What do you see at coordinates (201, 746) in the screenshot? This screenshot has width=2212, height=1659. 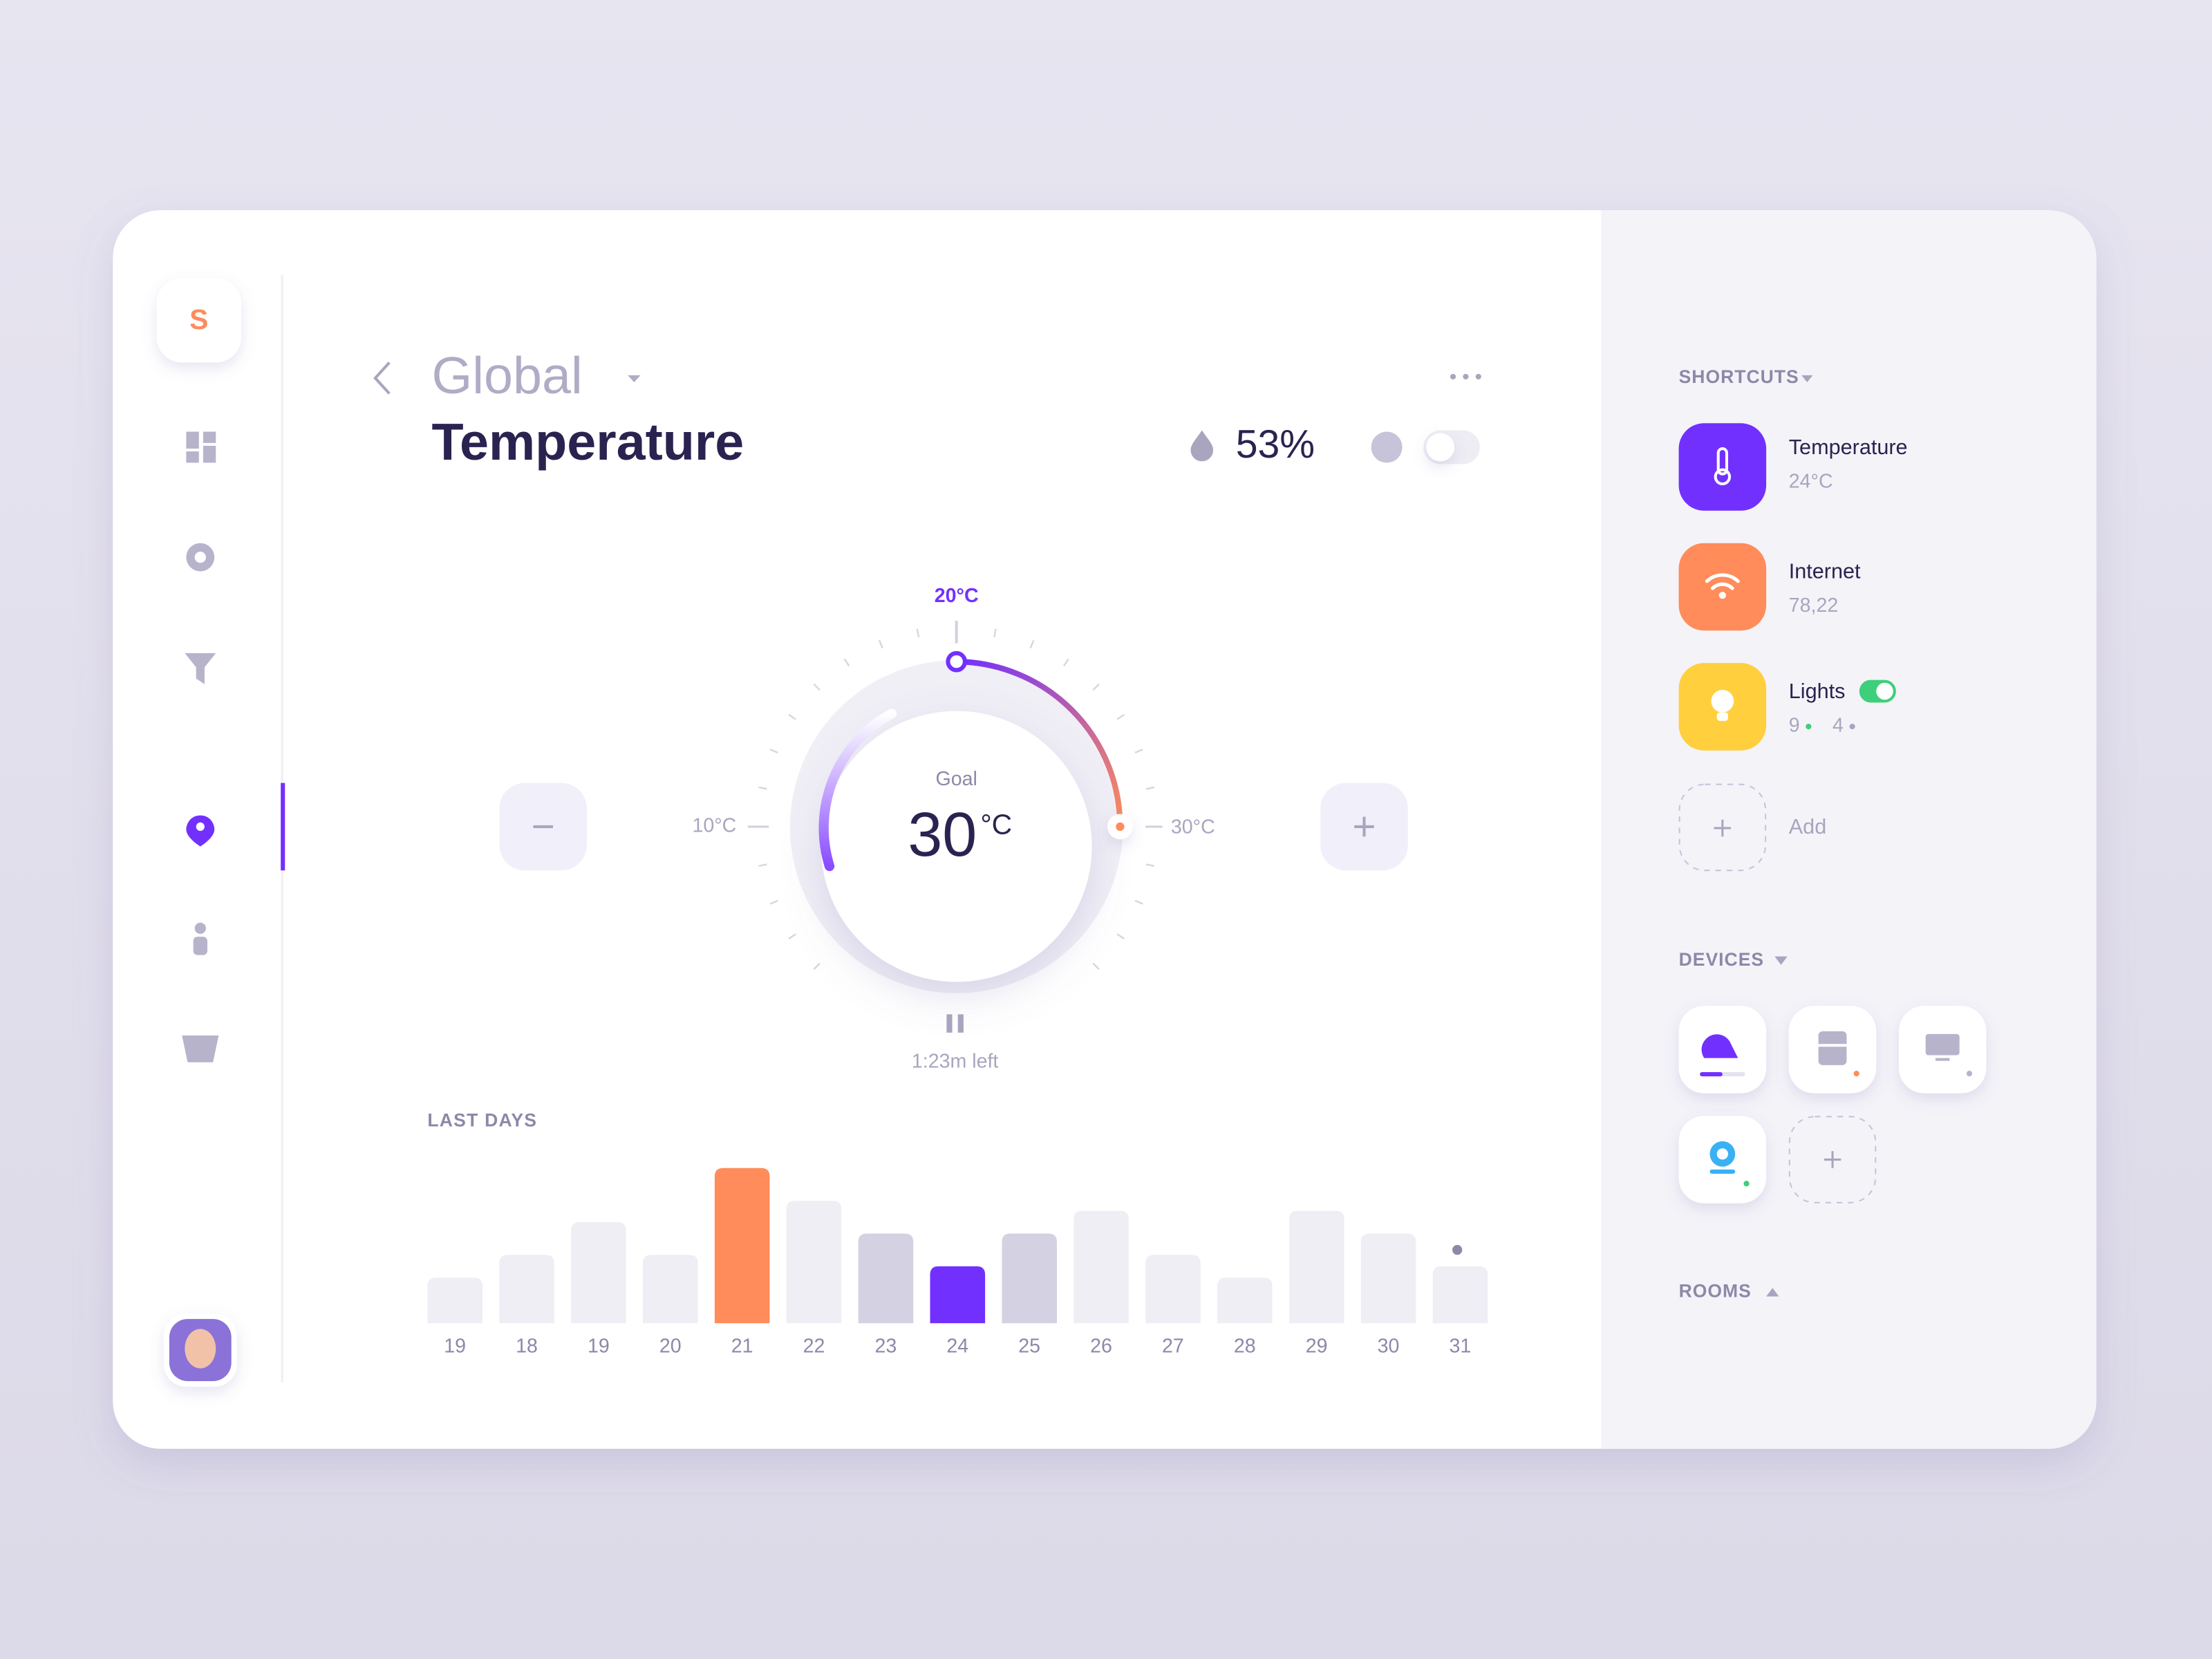 I see `nav-icons` at bounding box center [201, 746].